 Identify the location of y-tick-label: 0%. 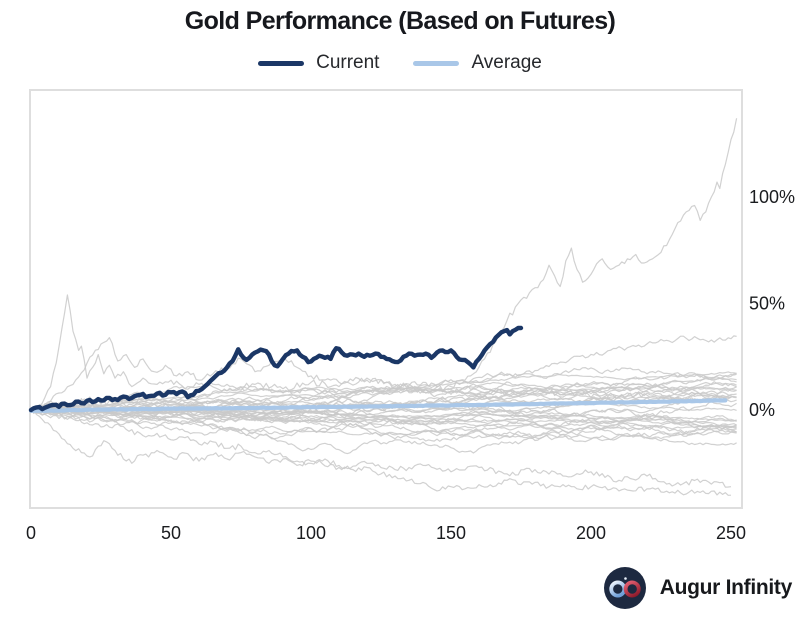
(762, 410).